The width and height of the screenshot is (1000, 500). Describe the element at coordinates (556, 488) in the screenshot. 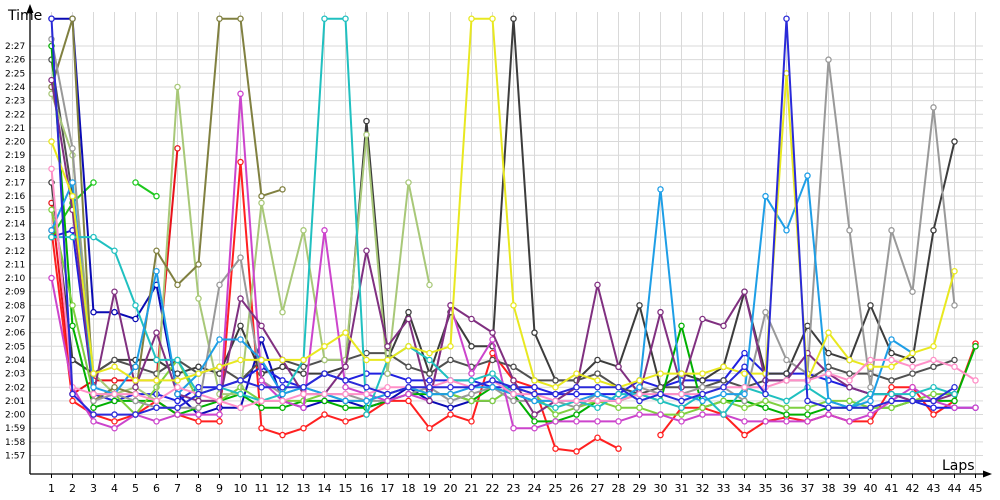

I see `x-tick-label: 25` at that location.